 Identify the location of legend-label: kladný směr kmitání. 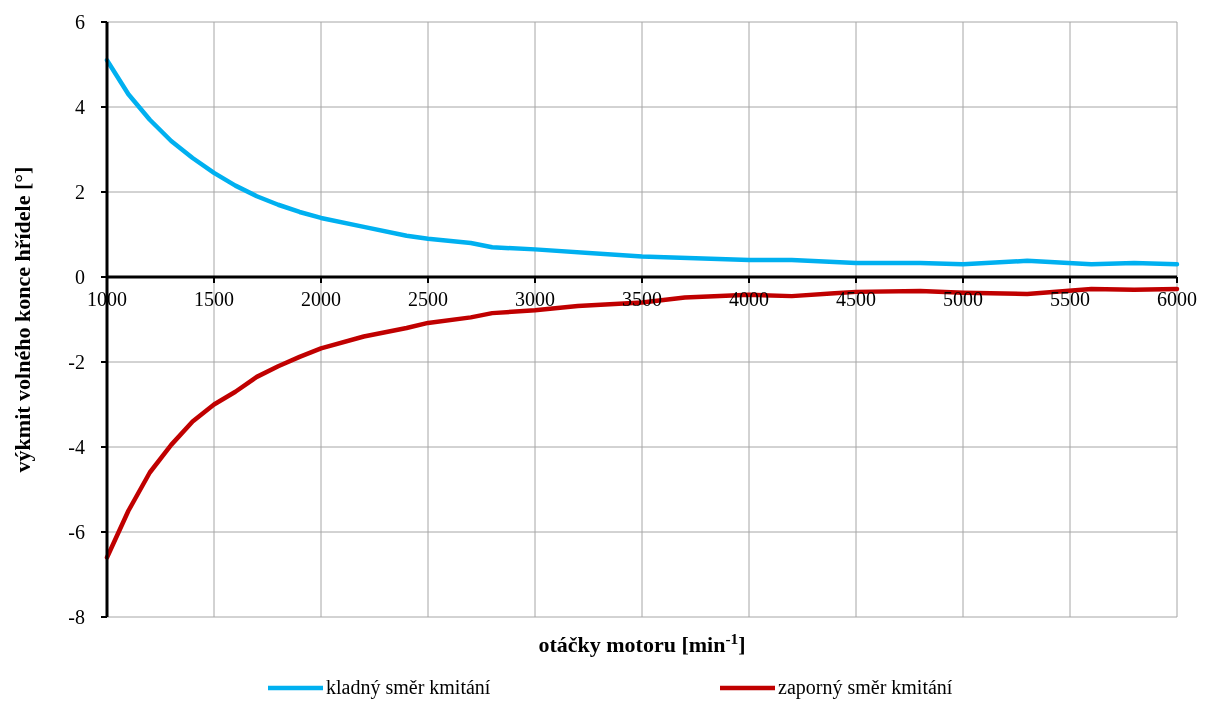
(408, 687).